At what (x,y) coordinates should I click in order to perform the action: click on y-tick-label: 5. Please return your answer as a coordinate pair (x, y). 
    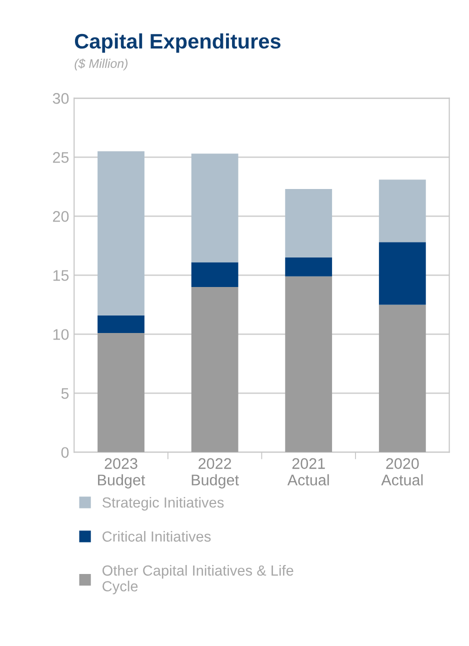
    Looking at the image, I should click on (65, 393).